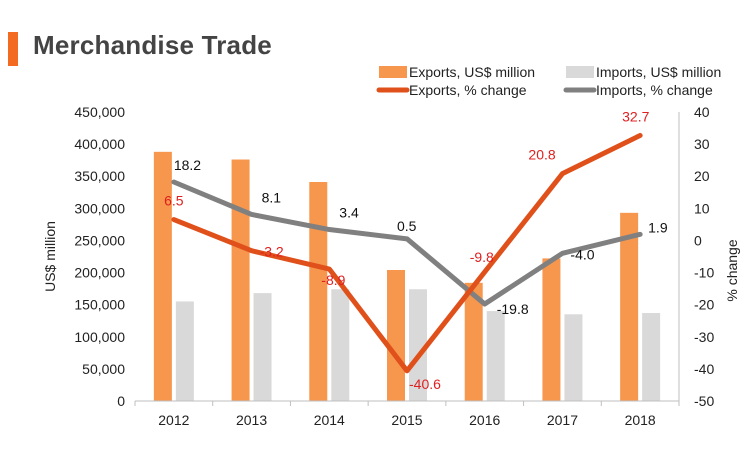  I want to click on label-imports-pct: -4.0, so click(582, 254).